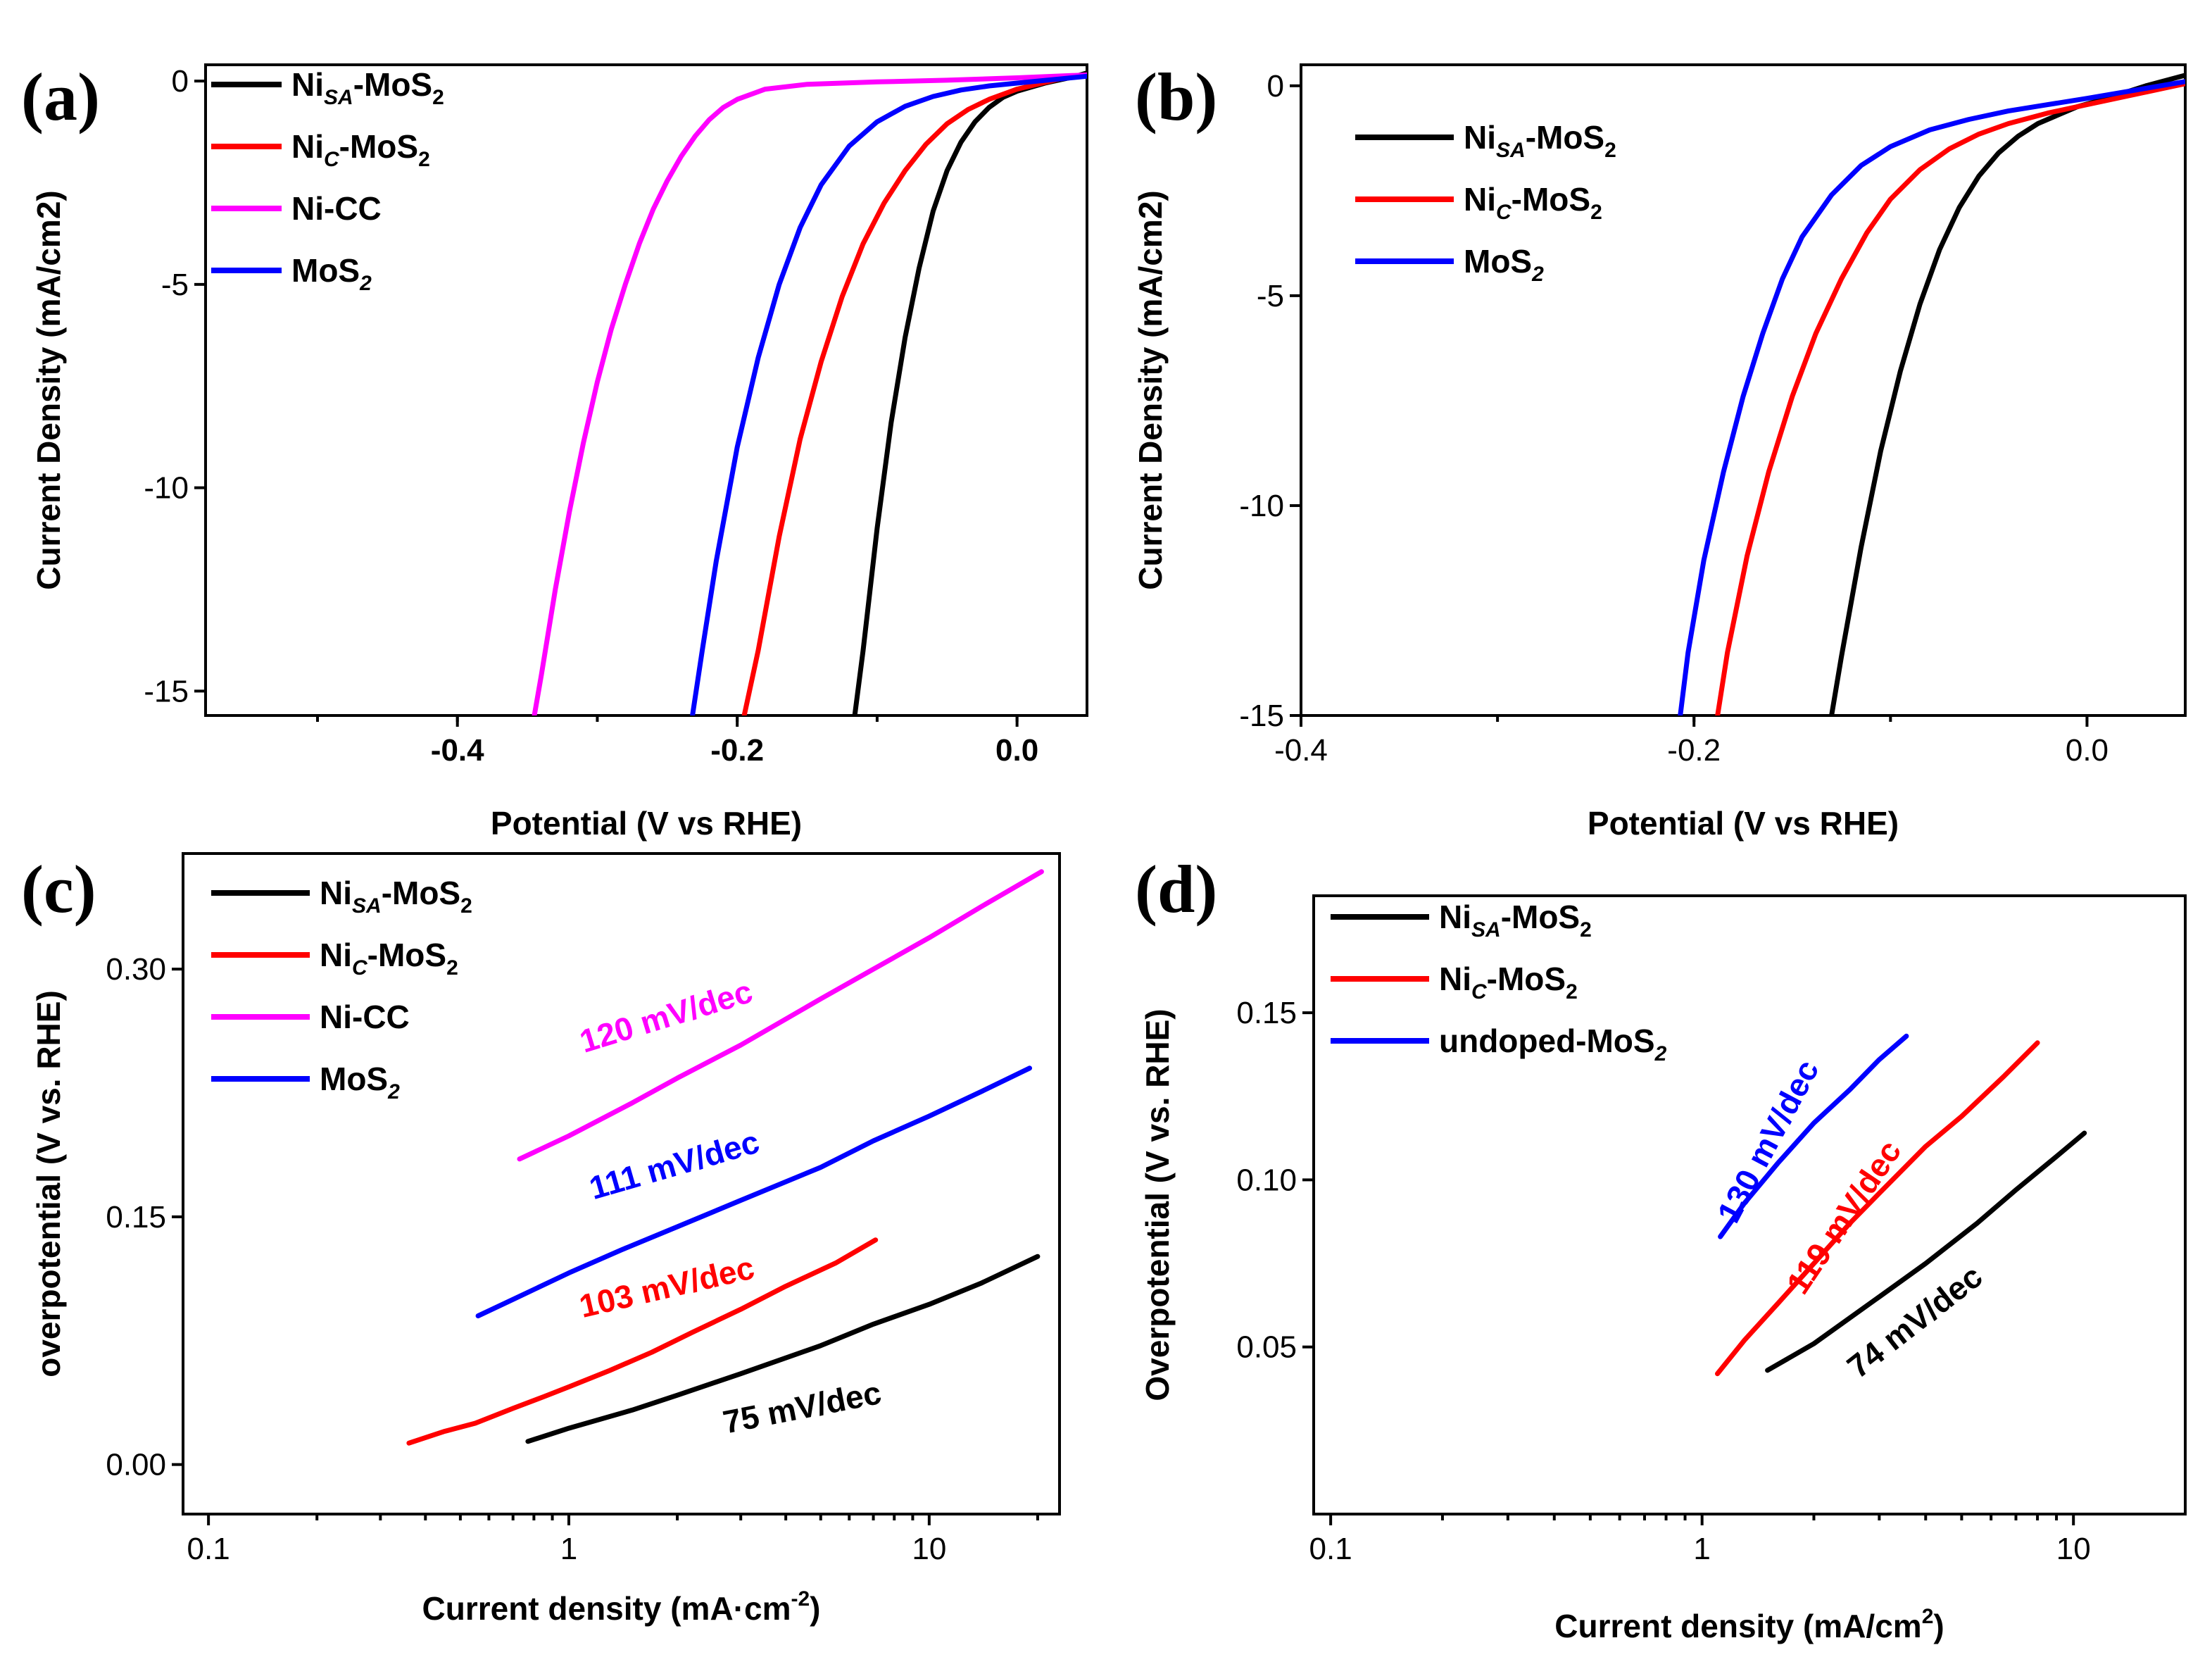 The width and height of the screenshot is (2212, 1669). Describe the element at coordinates (136, 970) in the screenshot. I see `y-tick-label: 0.30` at that location.